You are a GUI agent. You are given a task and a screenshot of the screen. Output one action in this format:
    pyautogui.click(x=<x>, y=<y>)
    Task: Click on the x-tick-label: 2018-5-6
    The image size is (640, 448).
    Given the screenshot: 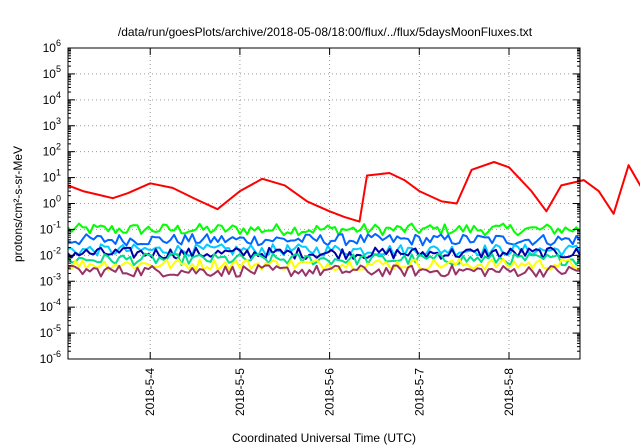 What is the action you would take?
    pyautogui.click(x=330, y=392)
    